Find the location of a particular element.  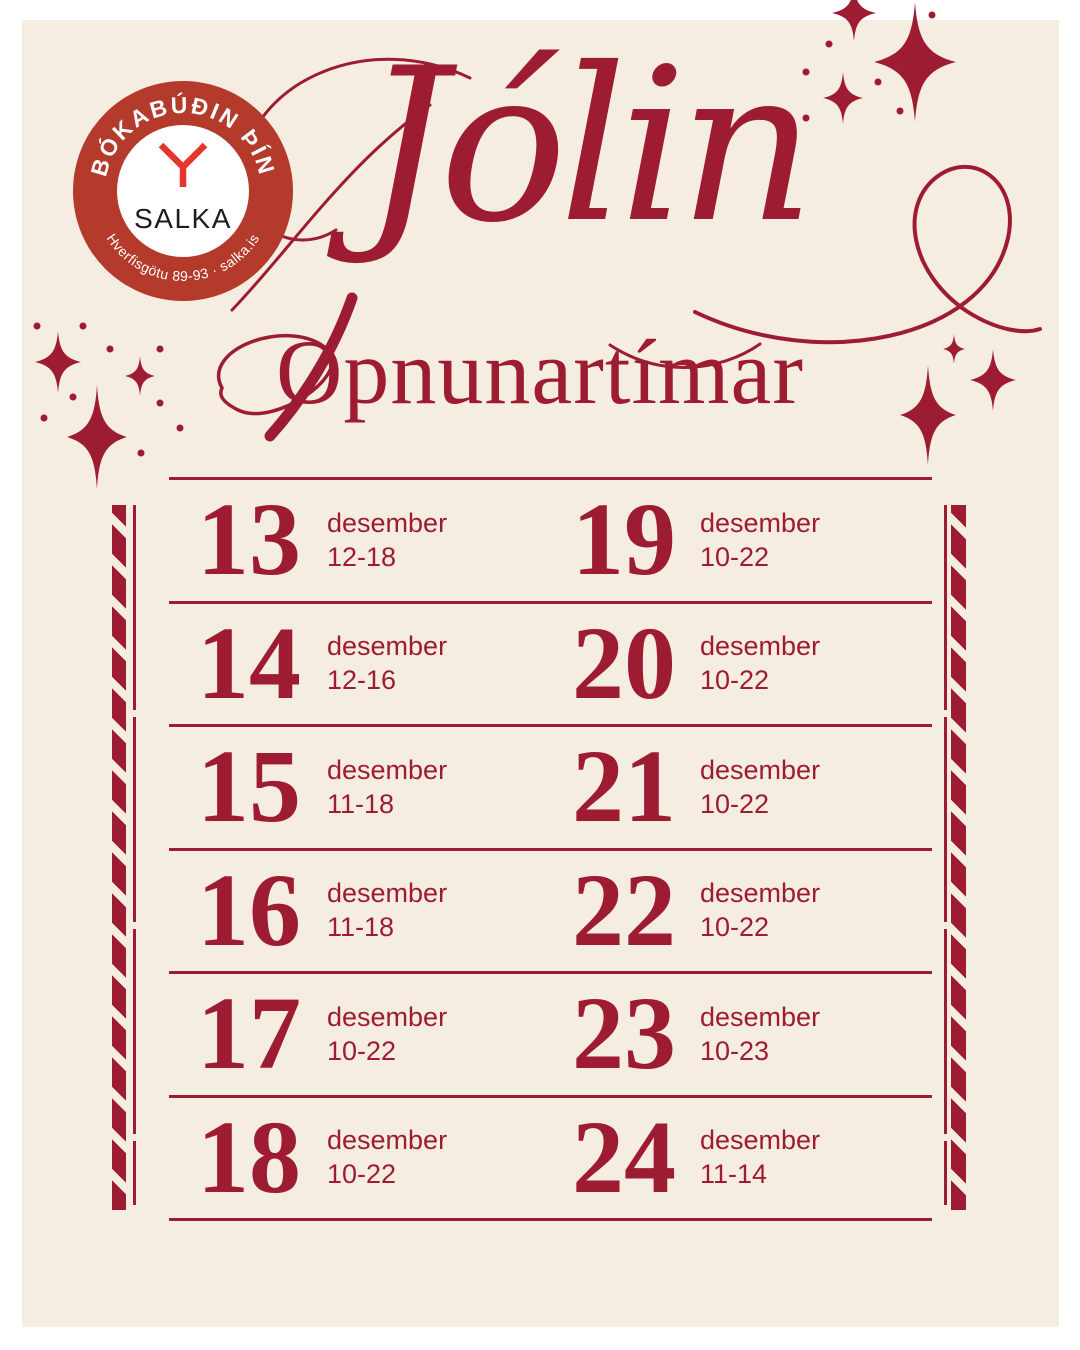

day-number: 14 is located at coordinates (249, 663).